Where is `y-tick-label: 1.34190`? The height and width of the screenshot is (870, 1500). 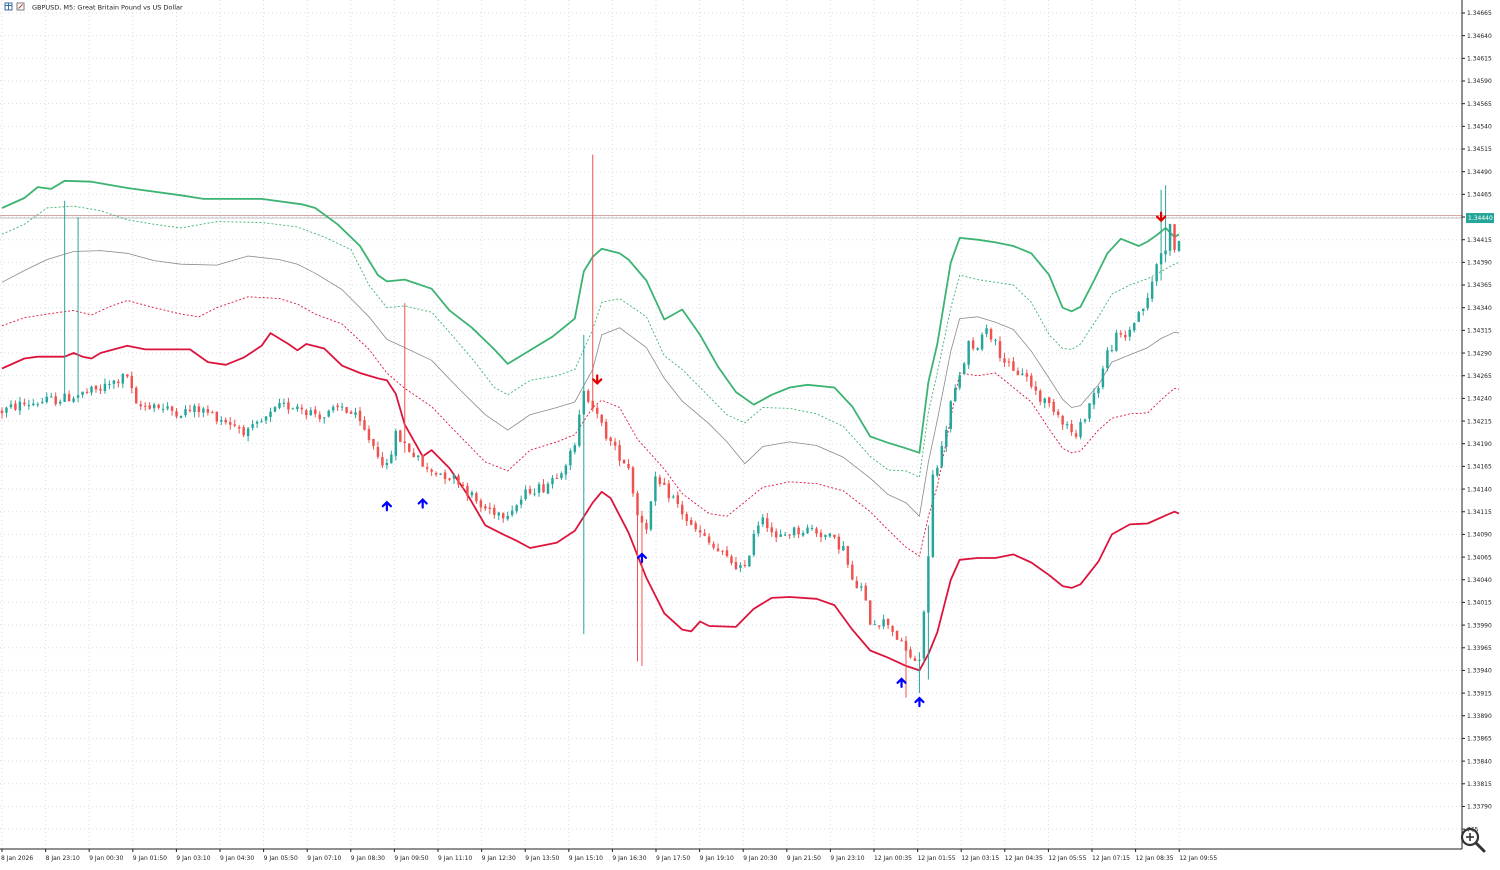
y-tick-label: 1.34190 is located at coordinates (1479, 444).